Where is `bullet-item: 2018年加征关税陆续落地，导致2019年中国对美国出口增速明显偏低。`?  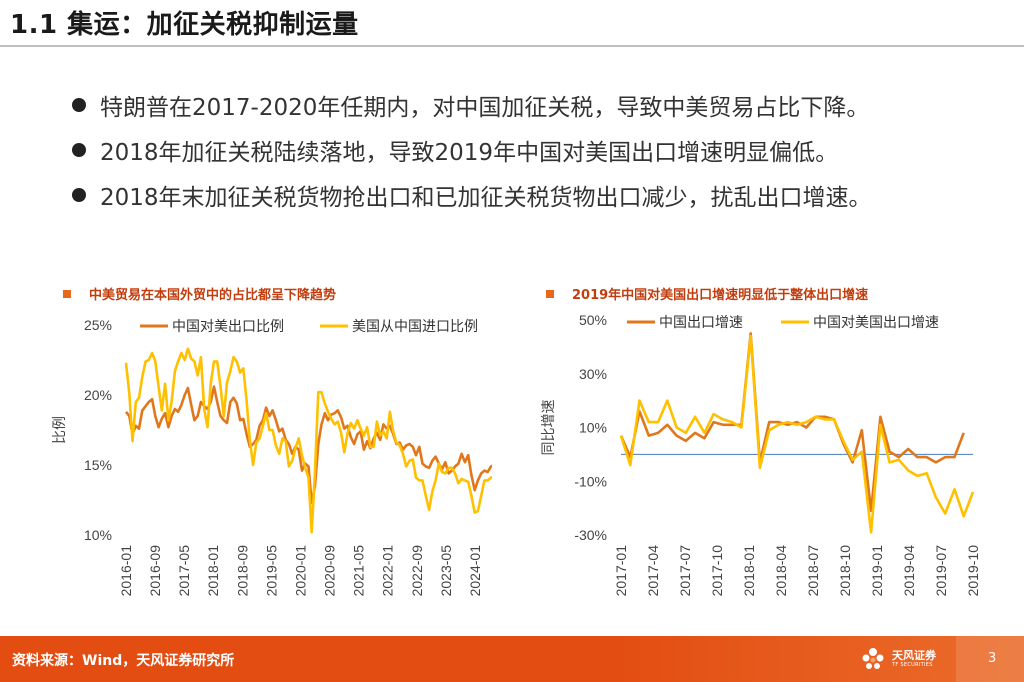
bullet-item: 2018年加征关税陆续落地，导致2019年中国对美国出口增速明显偏低。 is located at coordinates (472, 149).